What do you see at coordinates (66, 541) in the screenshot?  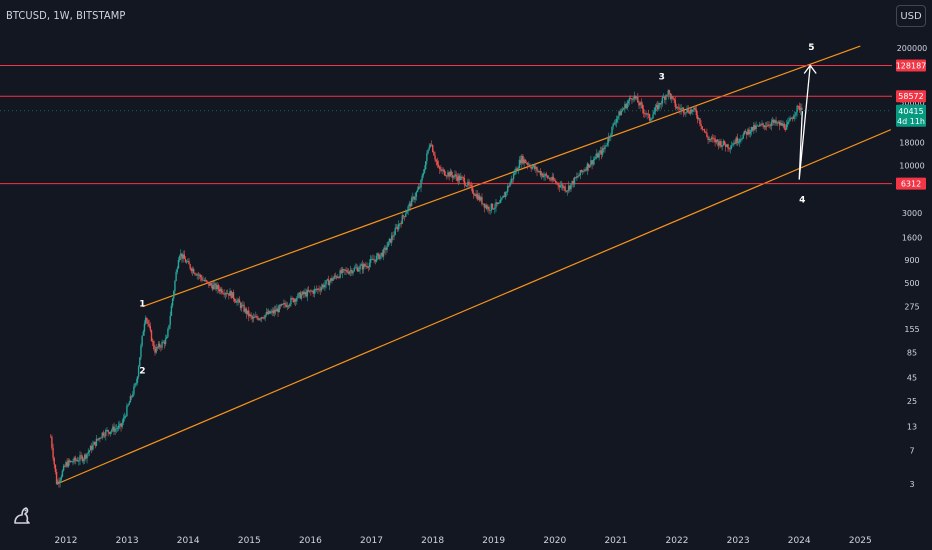 I see `time-tick-2012: 2012` at bounding box center [66, 541].